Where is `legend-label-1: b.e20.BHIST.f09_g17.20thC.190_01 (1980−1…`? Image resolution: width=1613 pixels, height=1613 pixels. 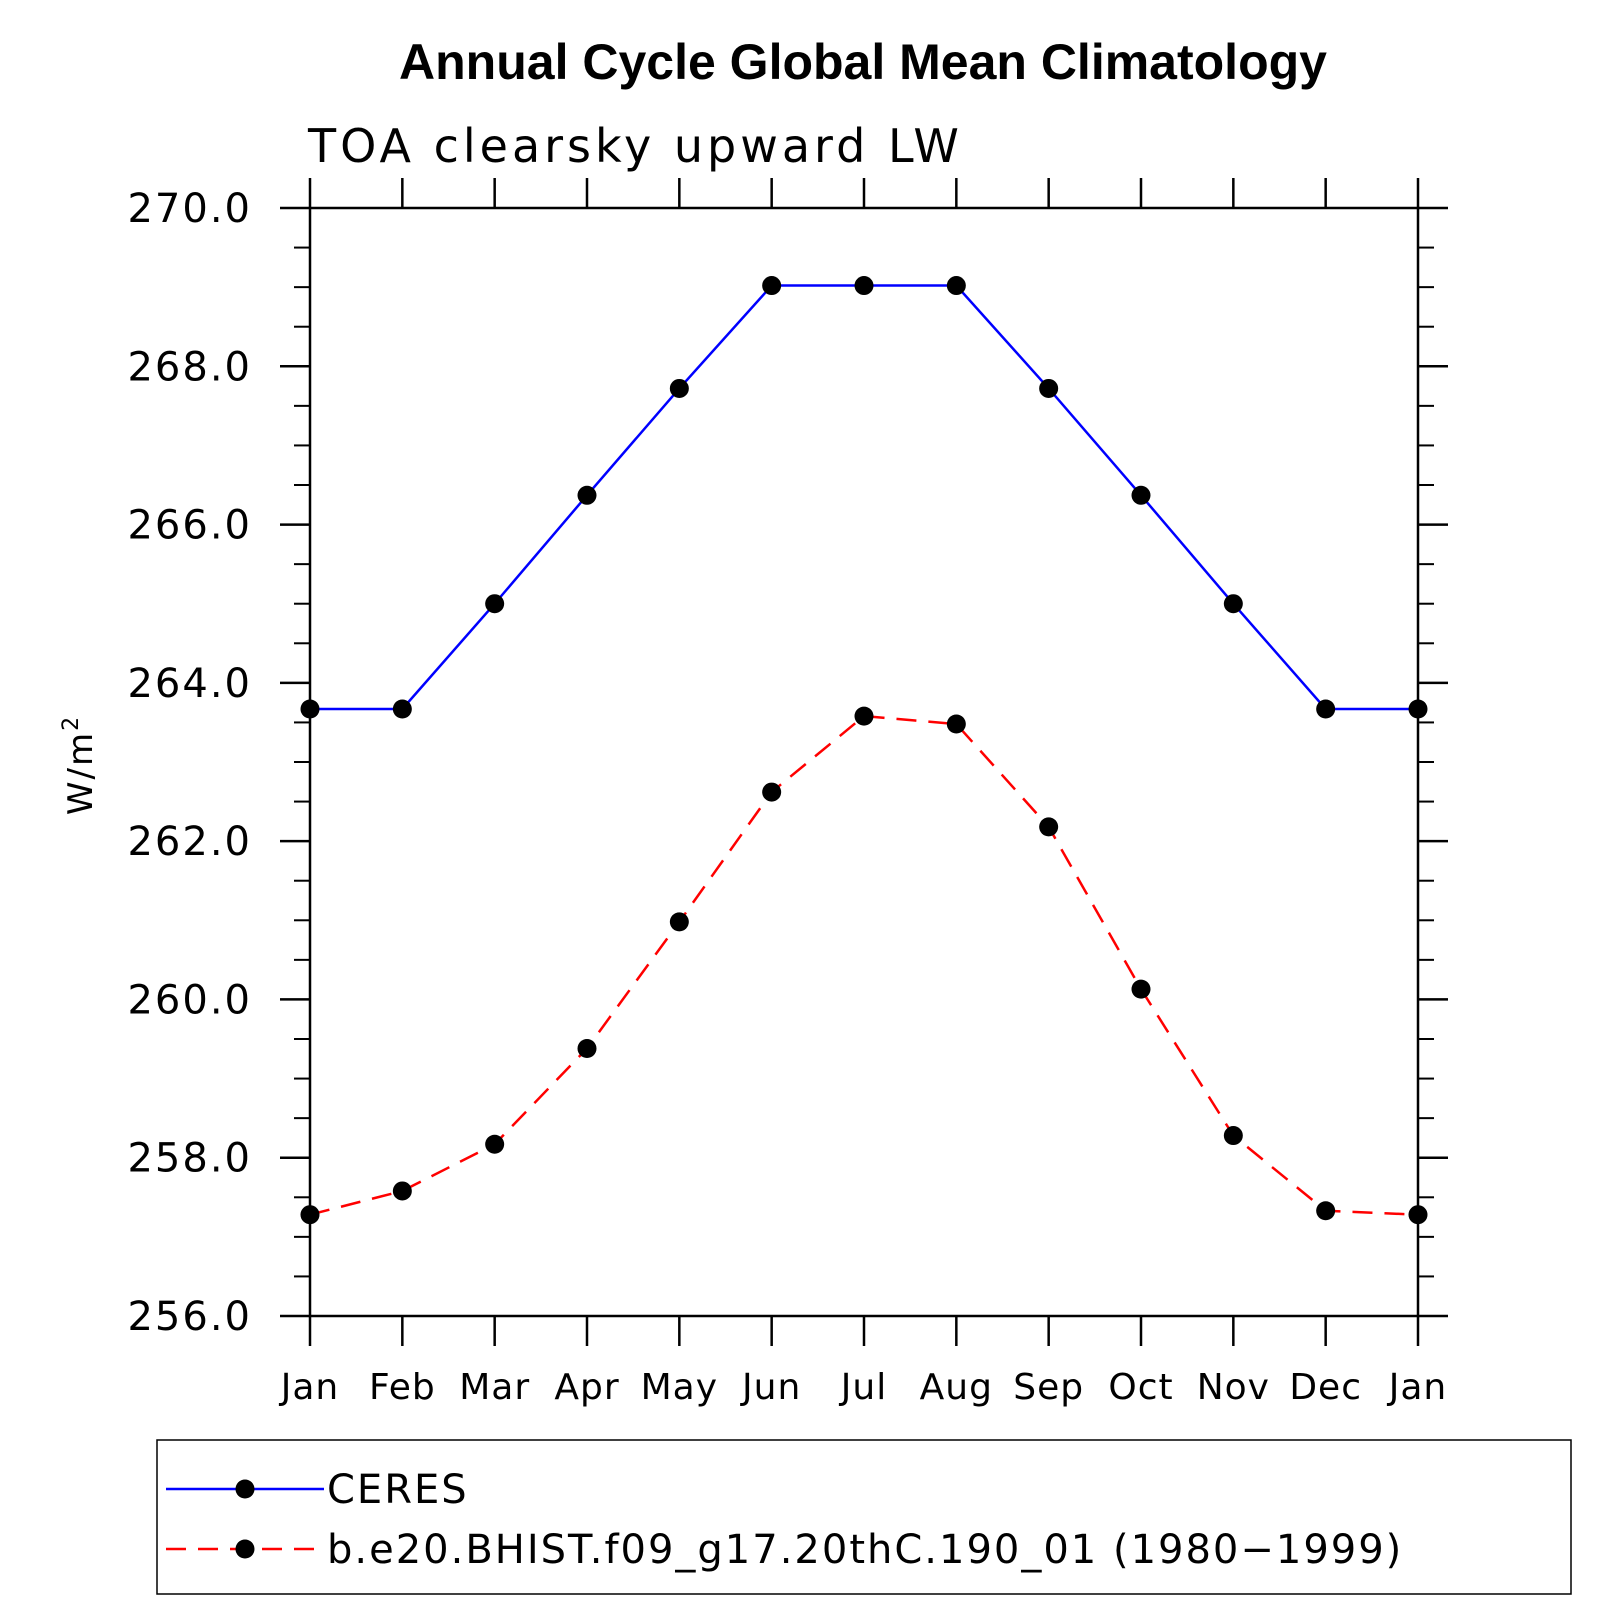 legend-label-1: b.e20.BHIST.f09_g17.20thC.190_01 (1980−1… is located at coordinates (865, 1550).